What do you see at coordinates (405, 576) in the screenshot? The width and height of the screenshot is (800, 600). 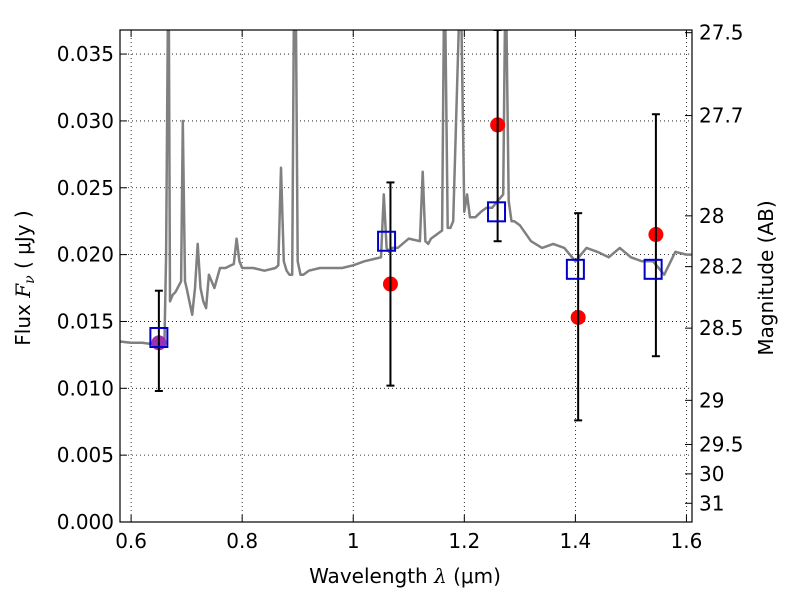 I see `x-axis-label: Wavelength λ (μm)` at bounding box center [405, 576].